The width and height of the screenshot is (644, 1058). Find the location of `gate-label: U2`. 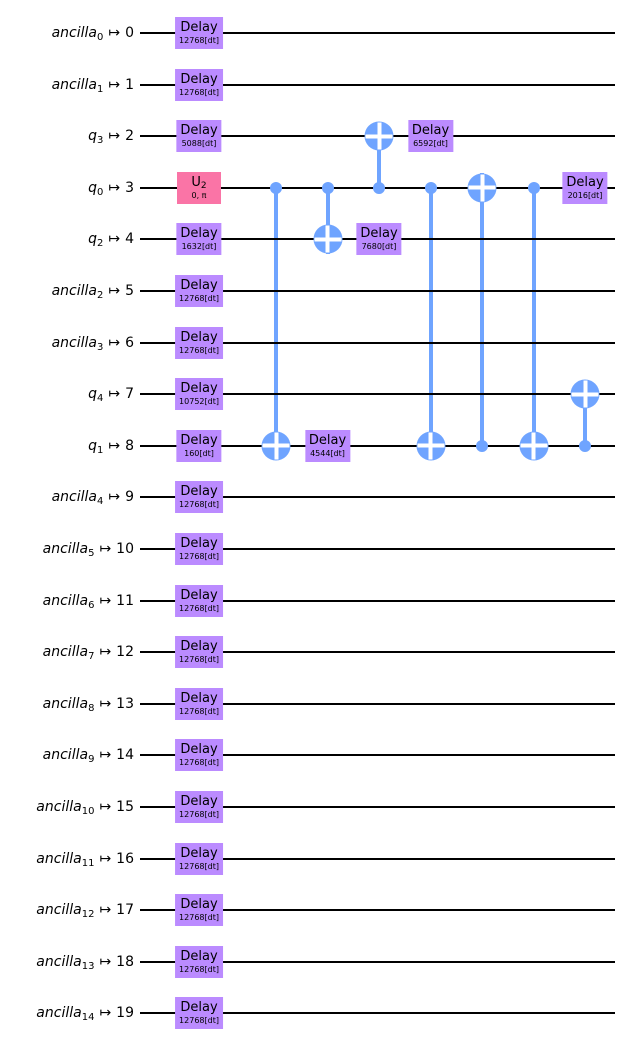

gate-label: U2 is located at coordinates (199, 182).